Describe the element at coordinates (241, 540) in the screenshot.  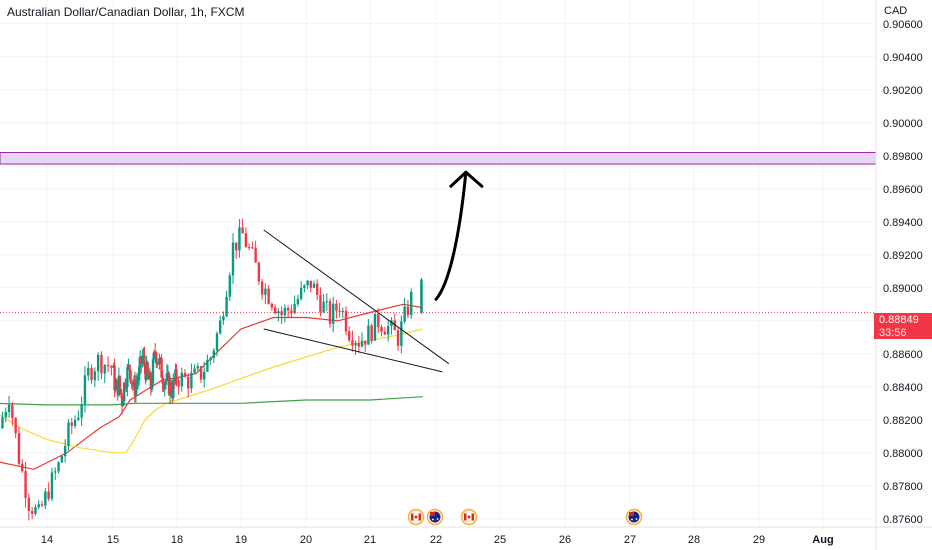
I see `x-tick-label: 19` at that location.